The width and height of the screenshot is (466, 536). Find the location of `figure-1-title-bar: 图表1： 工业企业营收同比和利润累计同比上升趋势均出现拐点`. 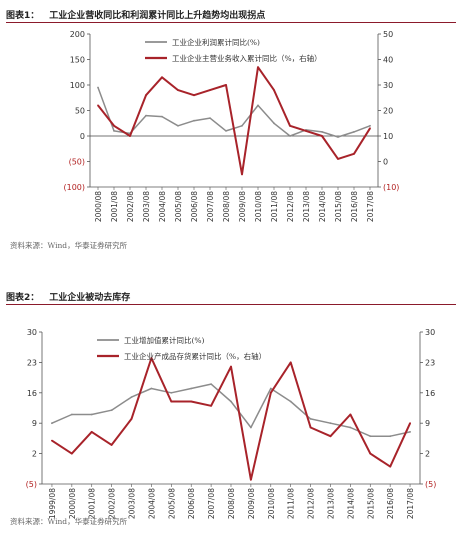

figure-1-title-bar: 图表1： 工业企业营收同比和利润累计同比上升趋势均出现拐点 is located at coordinates (231, 14).